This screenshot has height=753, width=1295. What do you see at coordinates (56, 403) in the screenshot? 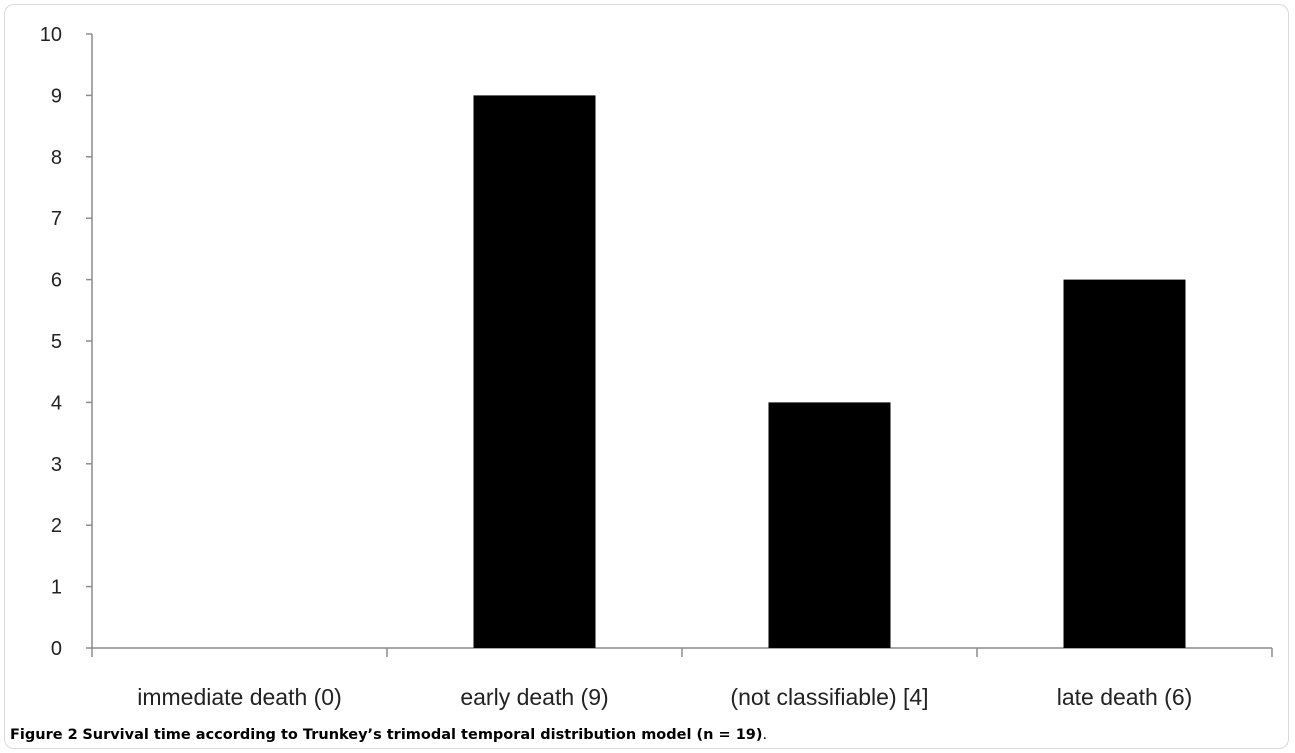
I see `y-tick-label: 4` at bounding box center [56, 403].